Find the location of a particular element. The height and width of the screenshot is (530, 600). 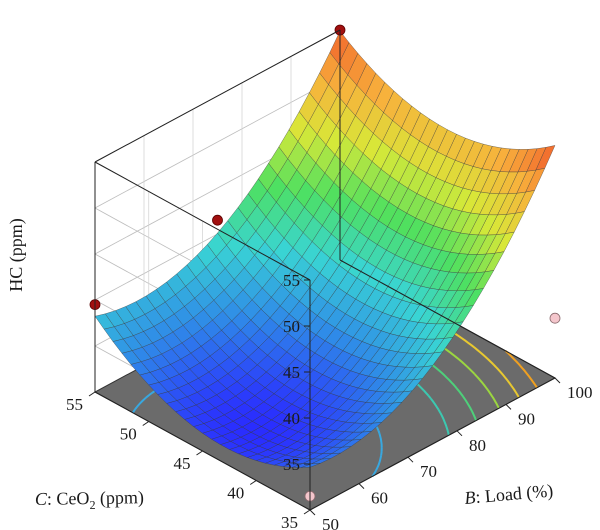

x-tick-label: 60 is located at coordinates (379, 498).